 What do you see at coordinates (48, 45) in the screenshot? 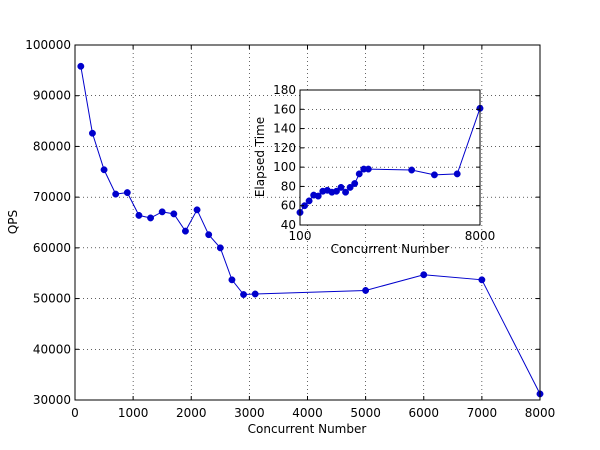
I see `main-y-tick-label: 100000` at bounding box center [48, 45].